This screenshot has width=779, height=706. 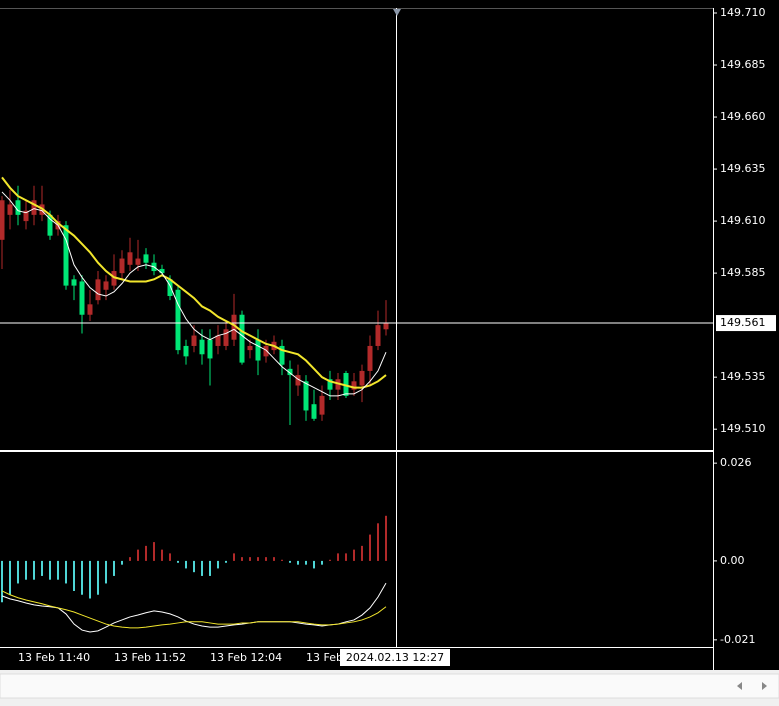 I want to click on x-tick-label: 13 Feb 11:40, so click(x=54, y=657).